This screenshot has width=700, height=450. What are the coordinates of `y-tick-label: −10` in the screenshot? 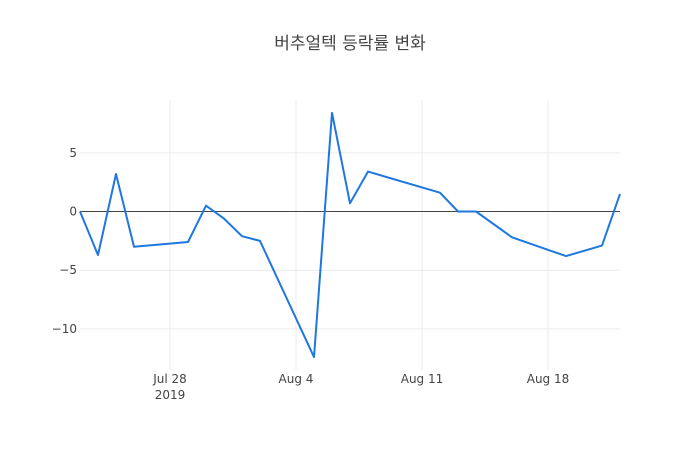 It's located at (64, 329).